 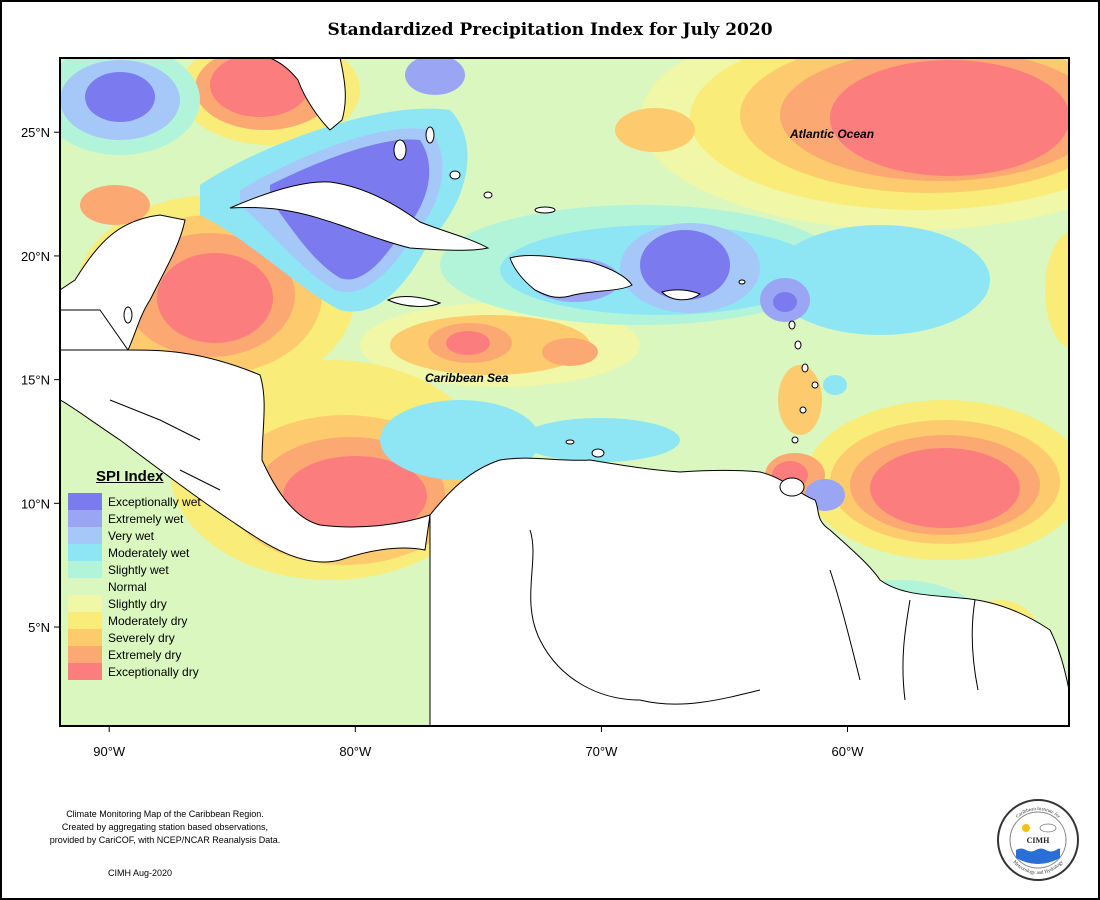 I want to click on credit-text: CIMH Aug-2020, so click(x=140, y=873).